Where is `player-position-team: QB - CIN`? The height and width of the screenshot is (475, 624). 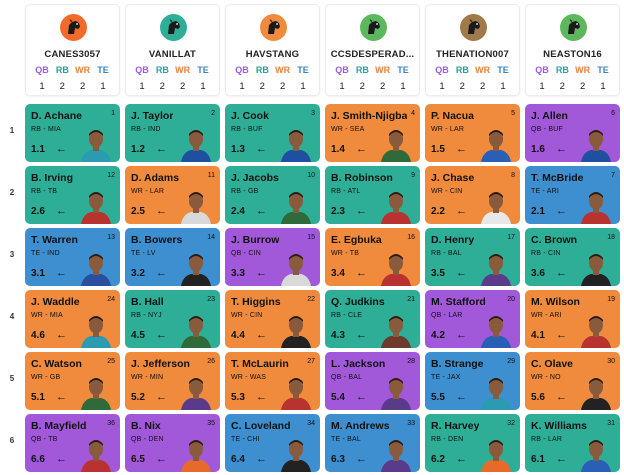 player-position-team: QB - CIN is located at coordinates (246, 253).